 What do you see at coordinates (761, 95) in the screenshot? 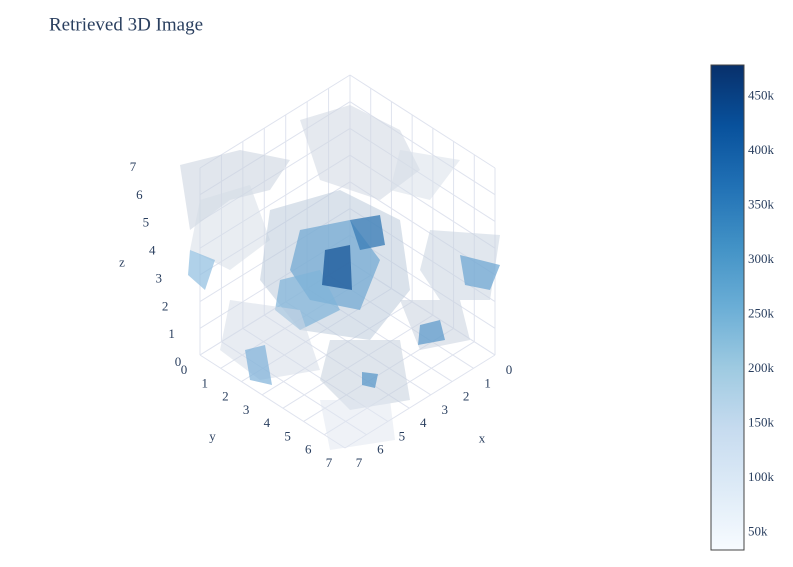
I see `colorbar-tick-label: 450k` at bounding box center [761, 95].